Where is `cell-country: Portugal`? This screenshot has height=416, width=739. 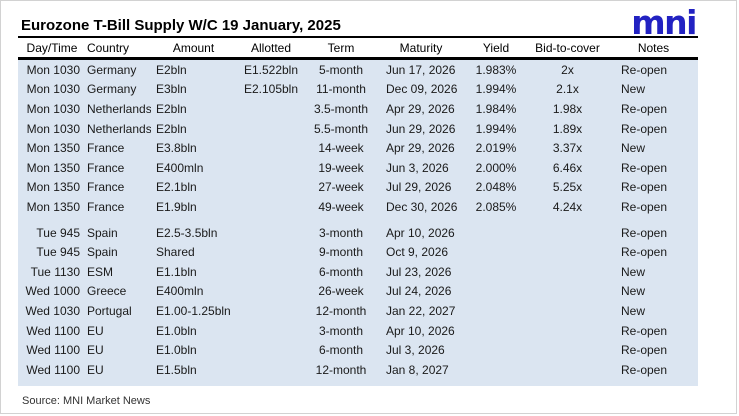 cell-country: Portugal is located at coordinates (109, 310).